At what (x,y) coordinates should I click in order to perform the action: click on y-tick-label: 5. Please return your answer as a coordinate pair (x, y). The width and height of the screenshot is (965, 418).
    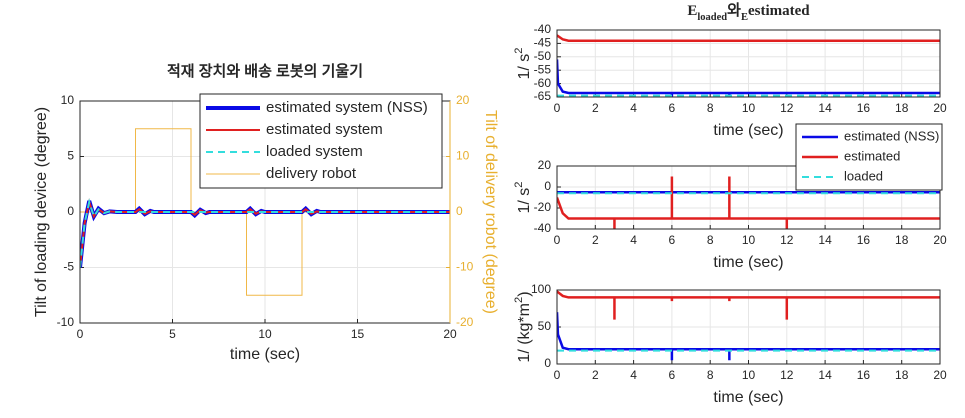
    Looking at the image, I should click on (70, 156).